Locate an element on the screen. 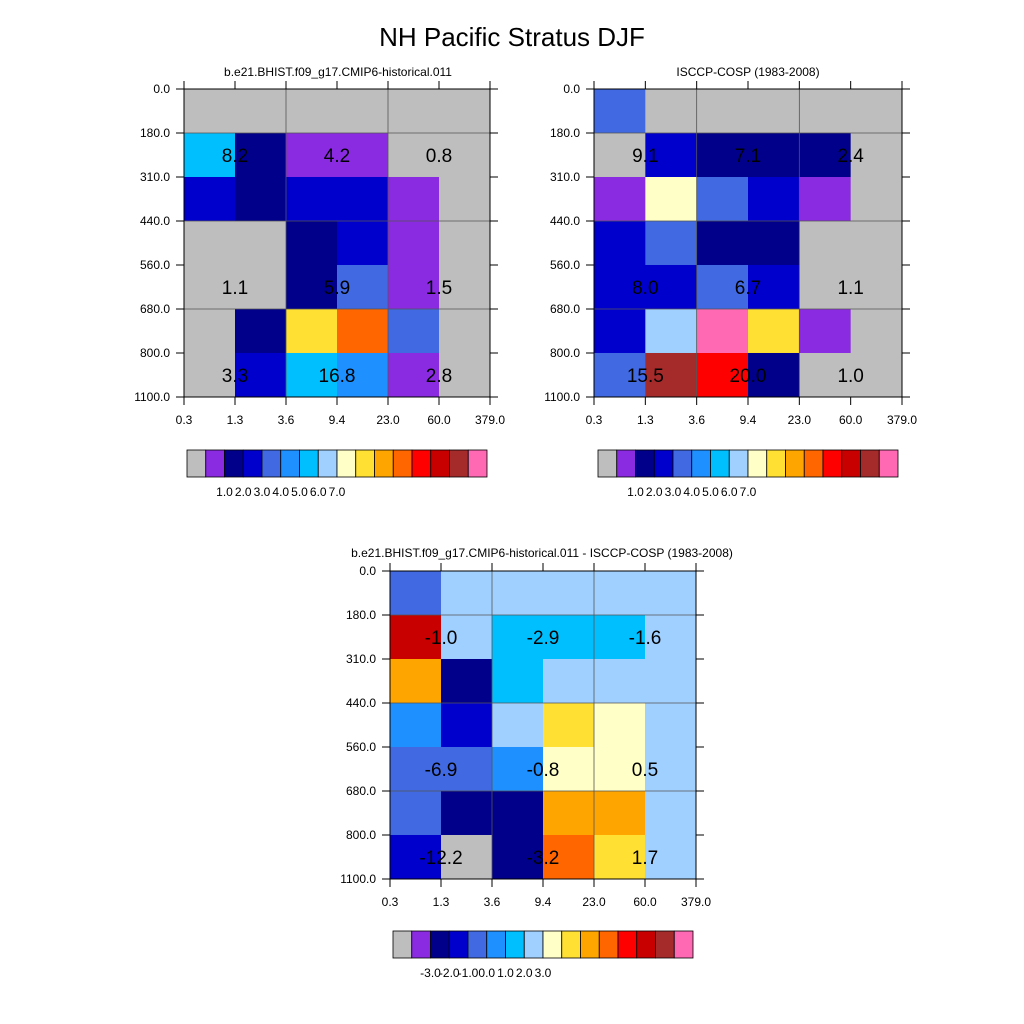 Image resolution: width=1024 pixels, height=1024 pixels. colorbar-label: 6.0 is located at coordinates (729, 492).